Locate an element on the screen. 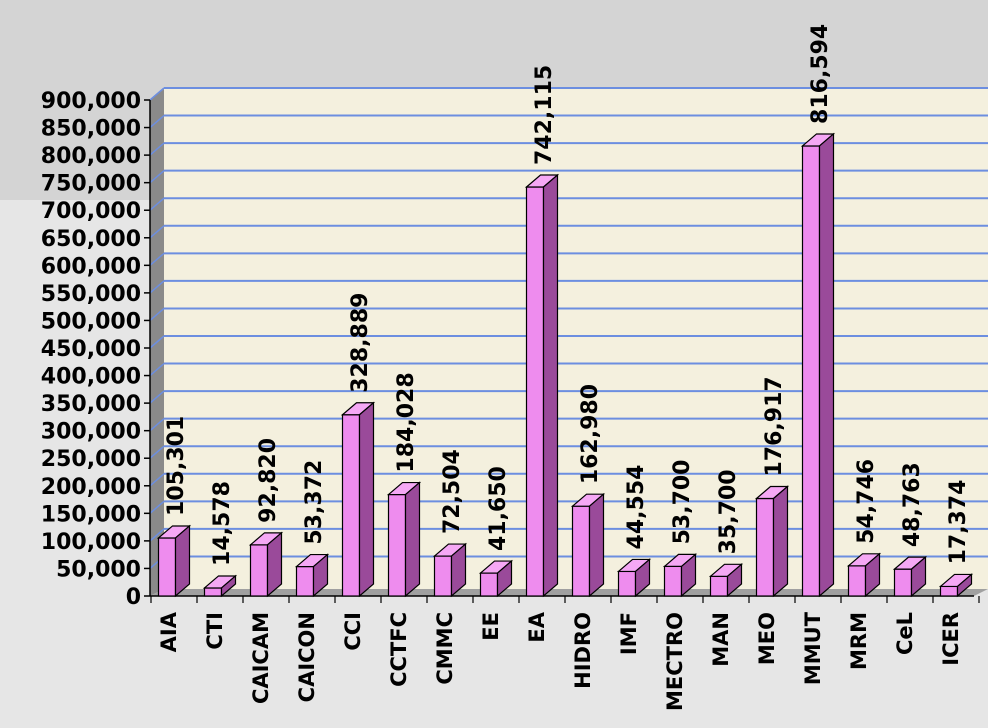 The width and height of the screenshot is (988, 728). data-label: 184,028 is located at coordinates (406, 422).